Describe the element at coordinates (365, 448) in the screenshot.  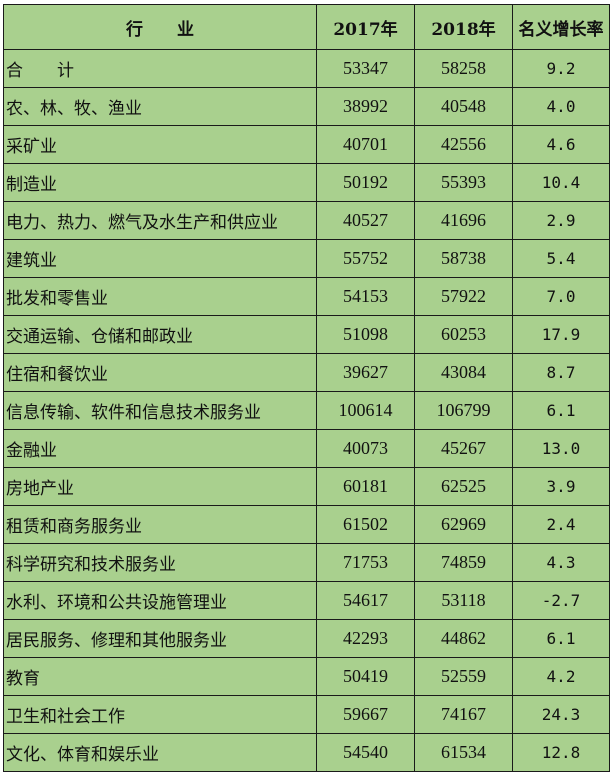
I see `value-2017-cell: 40073` at that location.